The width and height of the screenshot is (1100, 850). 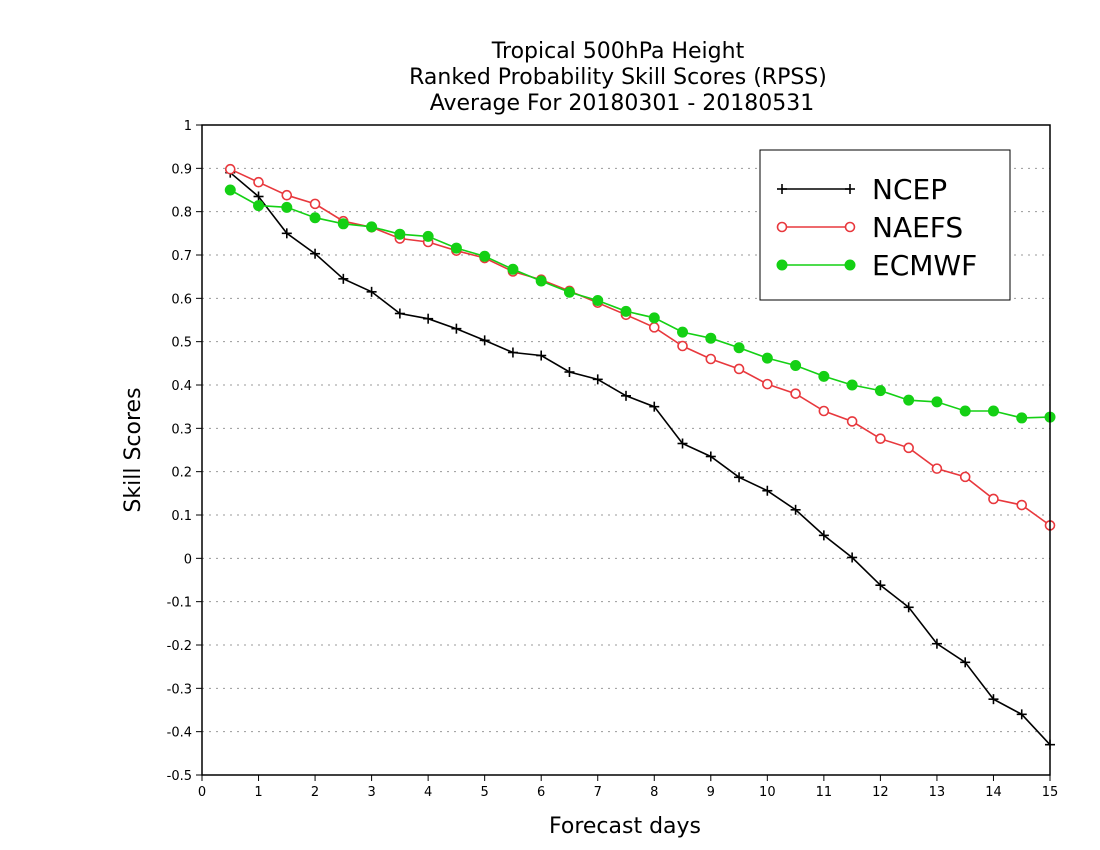 I want to click on legend-label-ncep: NCEP, so click(x=909, y=189).